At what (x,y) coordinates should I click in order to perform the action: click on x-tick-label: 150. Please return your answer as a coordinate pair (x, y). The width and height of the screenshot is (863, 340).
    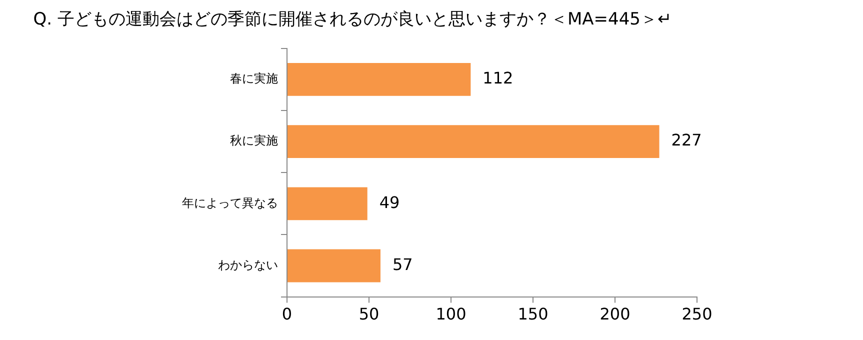
    Looking at the image, I should click on (533, 314).